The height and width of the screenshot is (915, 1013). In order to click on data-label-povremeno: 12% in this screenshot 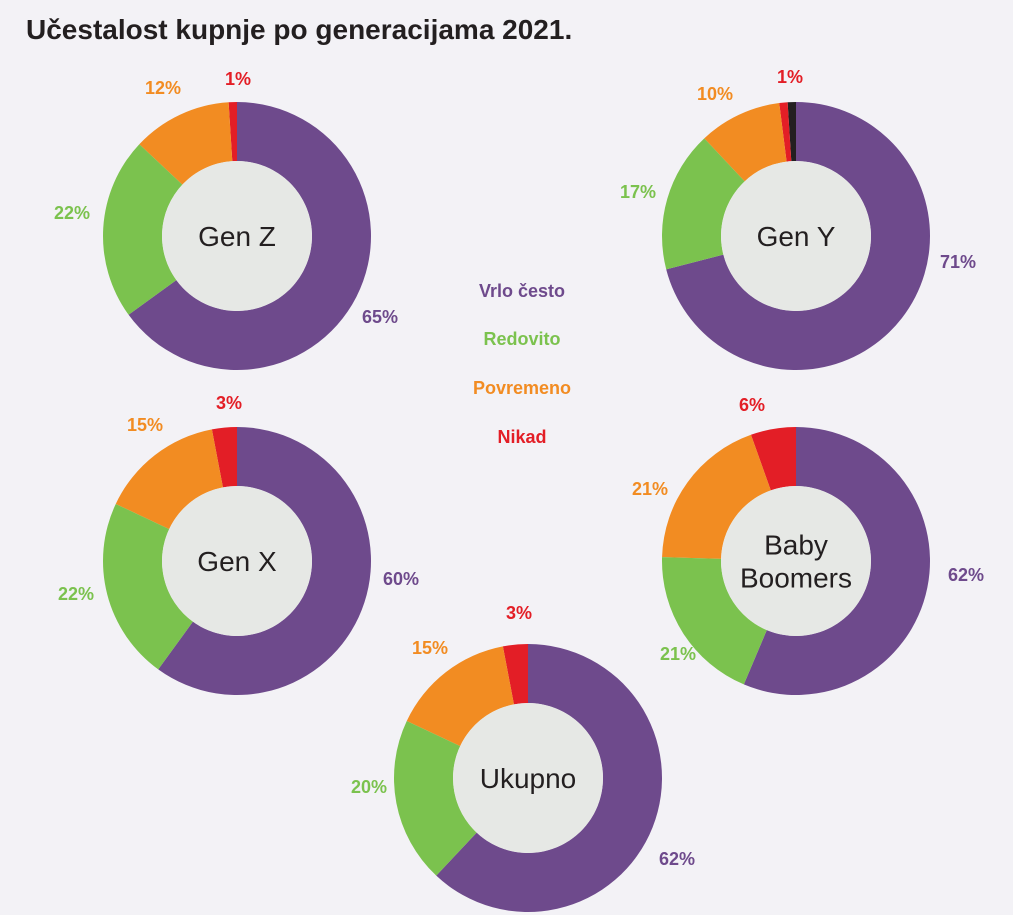, I will do `click(163, 88)`.